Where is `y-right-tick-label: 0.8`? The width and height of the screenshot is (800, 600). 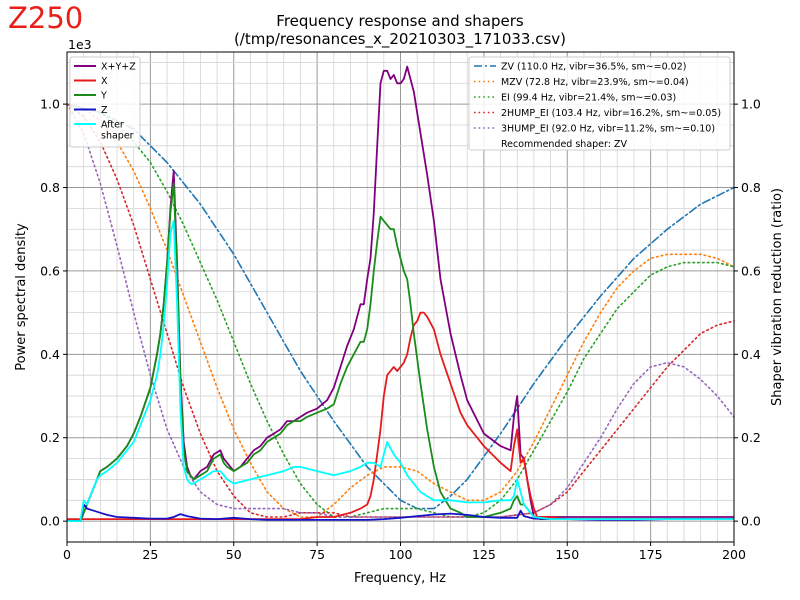 y-right-tick-label: 0.8 is located at coordinates (751, 187).